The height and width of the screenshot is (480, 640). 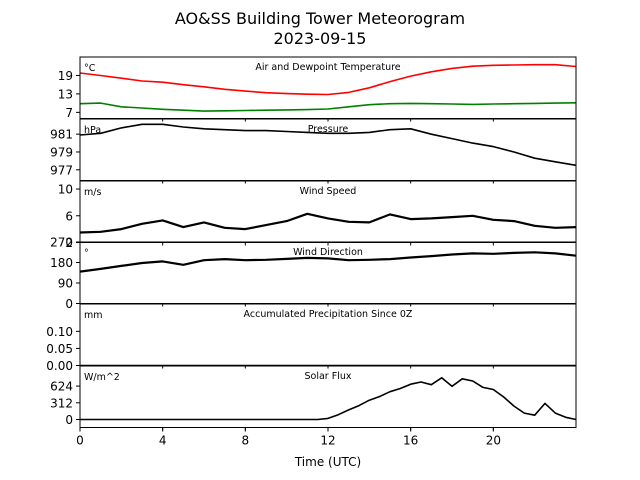 What do you see at coordinates (65, 284) in the screenshot?
I see `y-tick-label: 90` at bounding box center [65, 284].